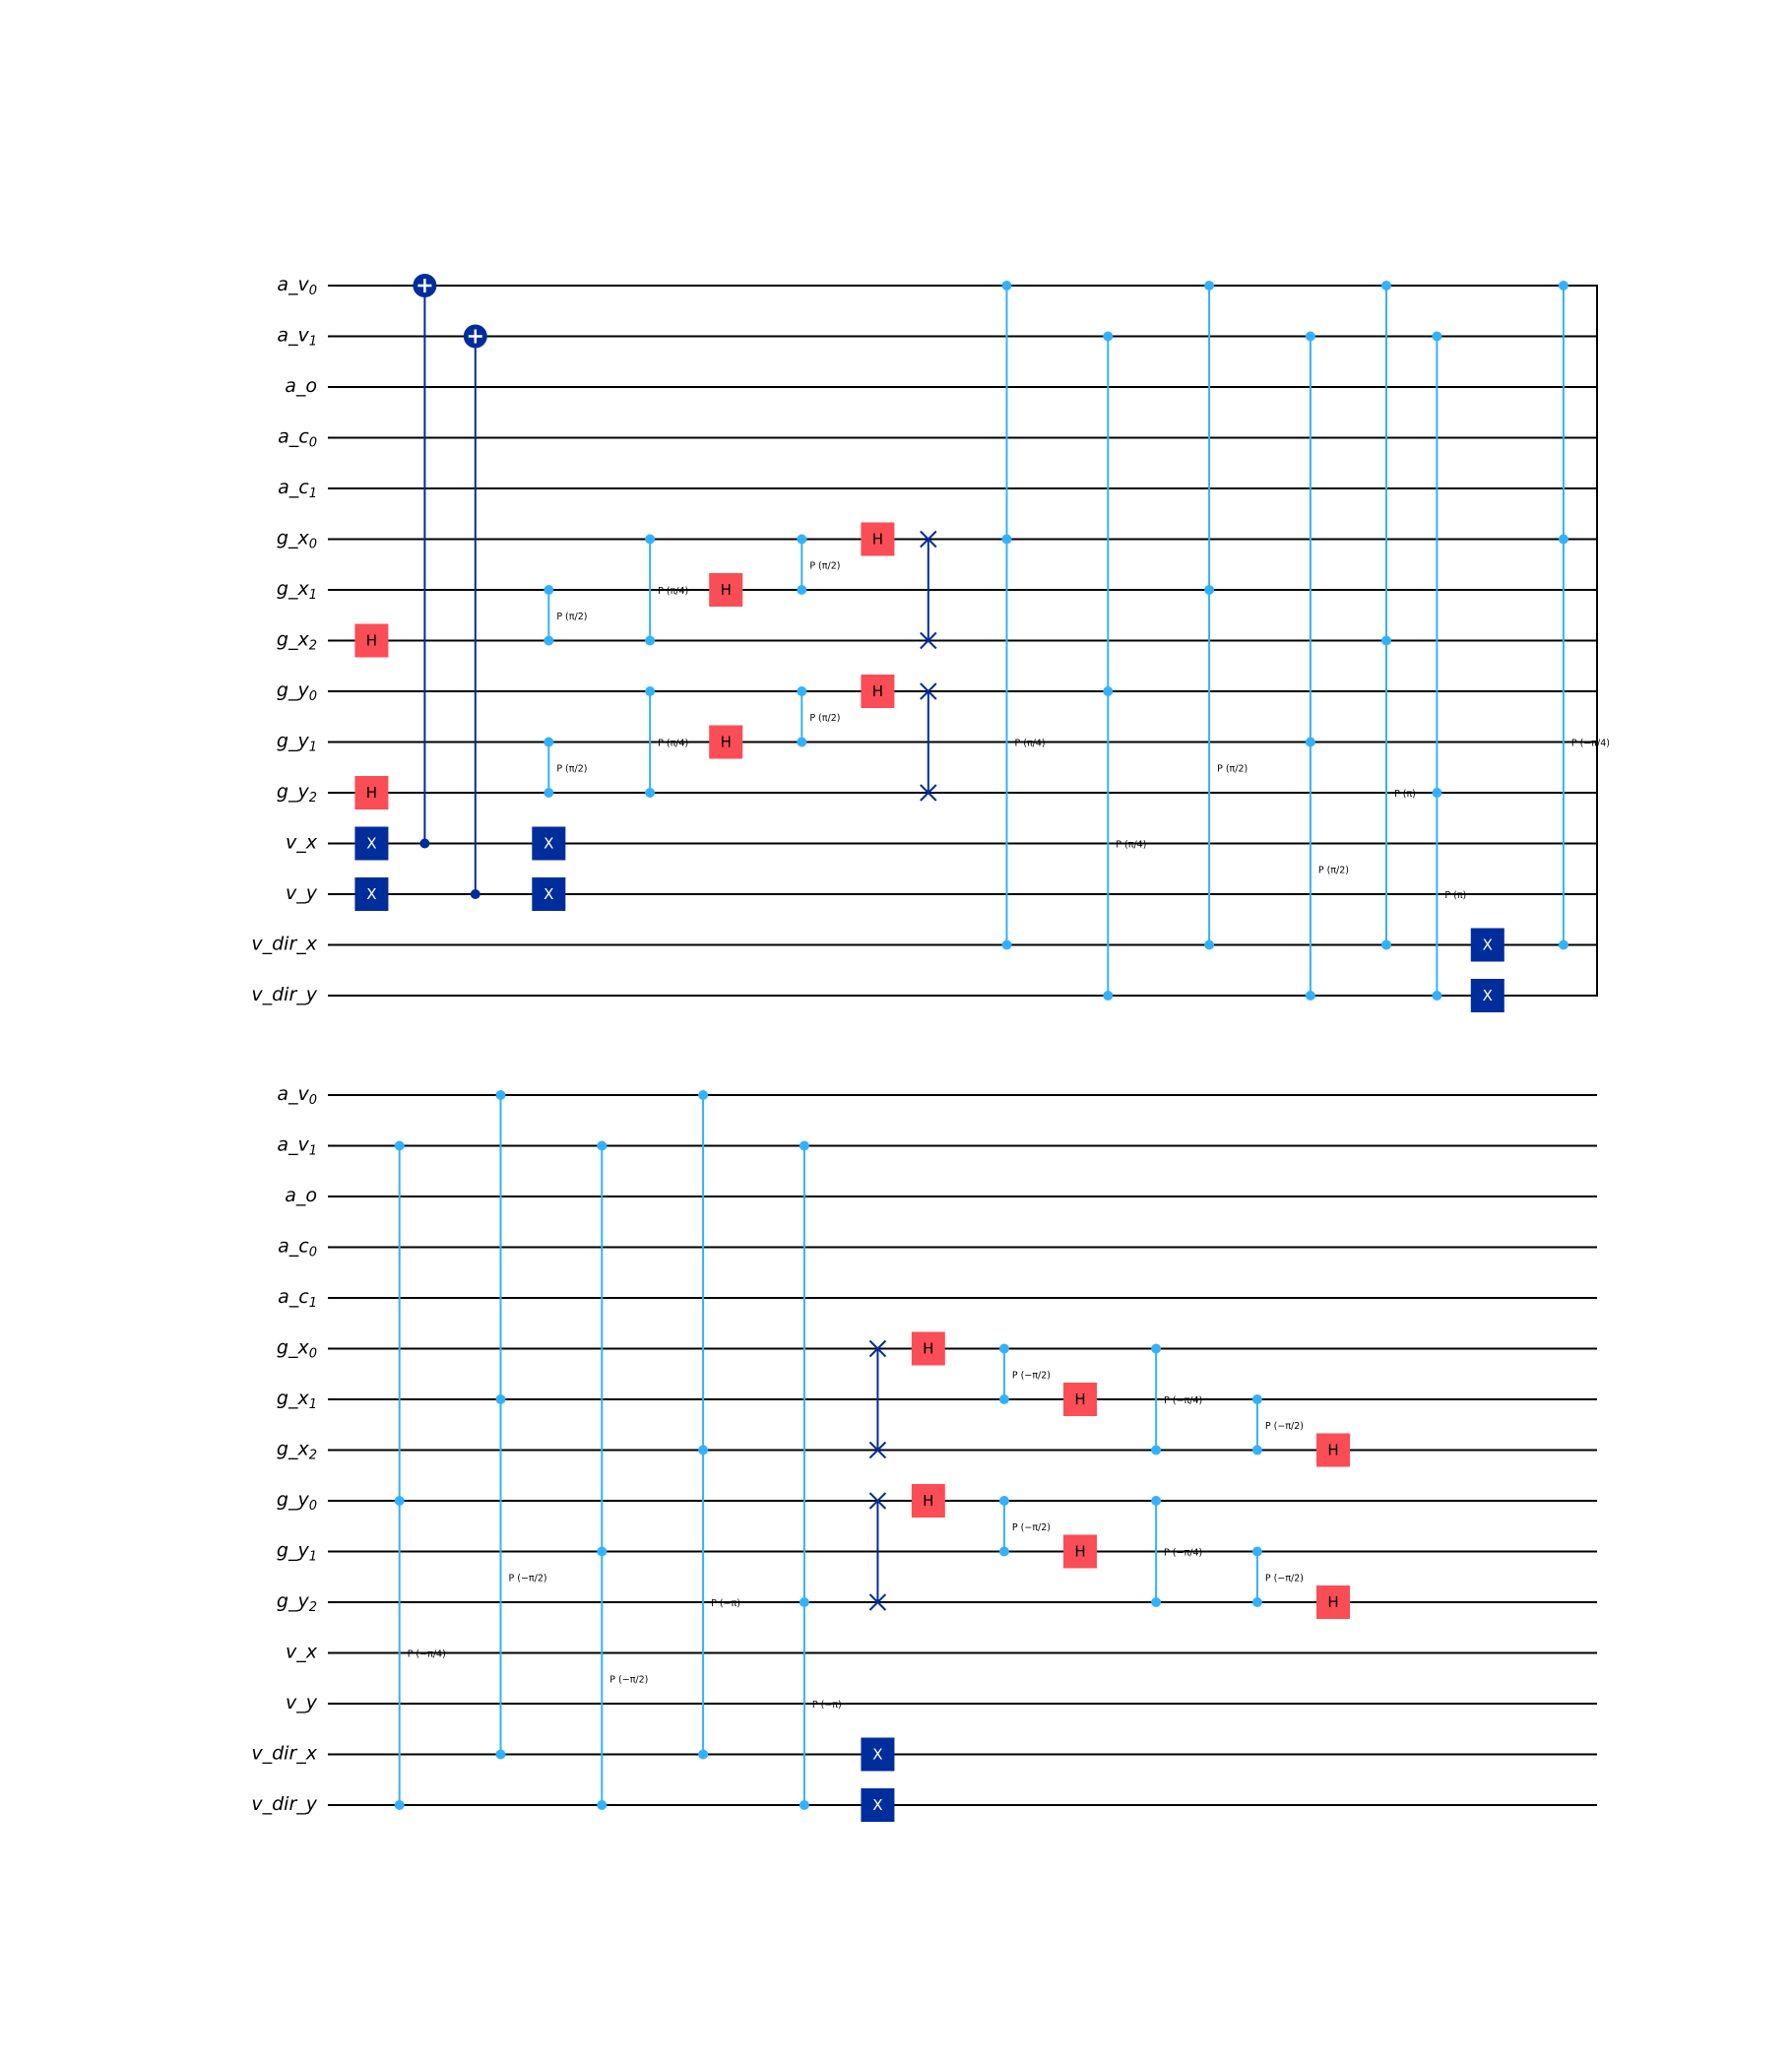 This screenshot has width=1792, height=2068. What do you see at coordinates (302, 843) in the screenshot?
I see `qubit-label: v_x` at bounding box center [302, 843].